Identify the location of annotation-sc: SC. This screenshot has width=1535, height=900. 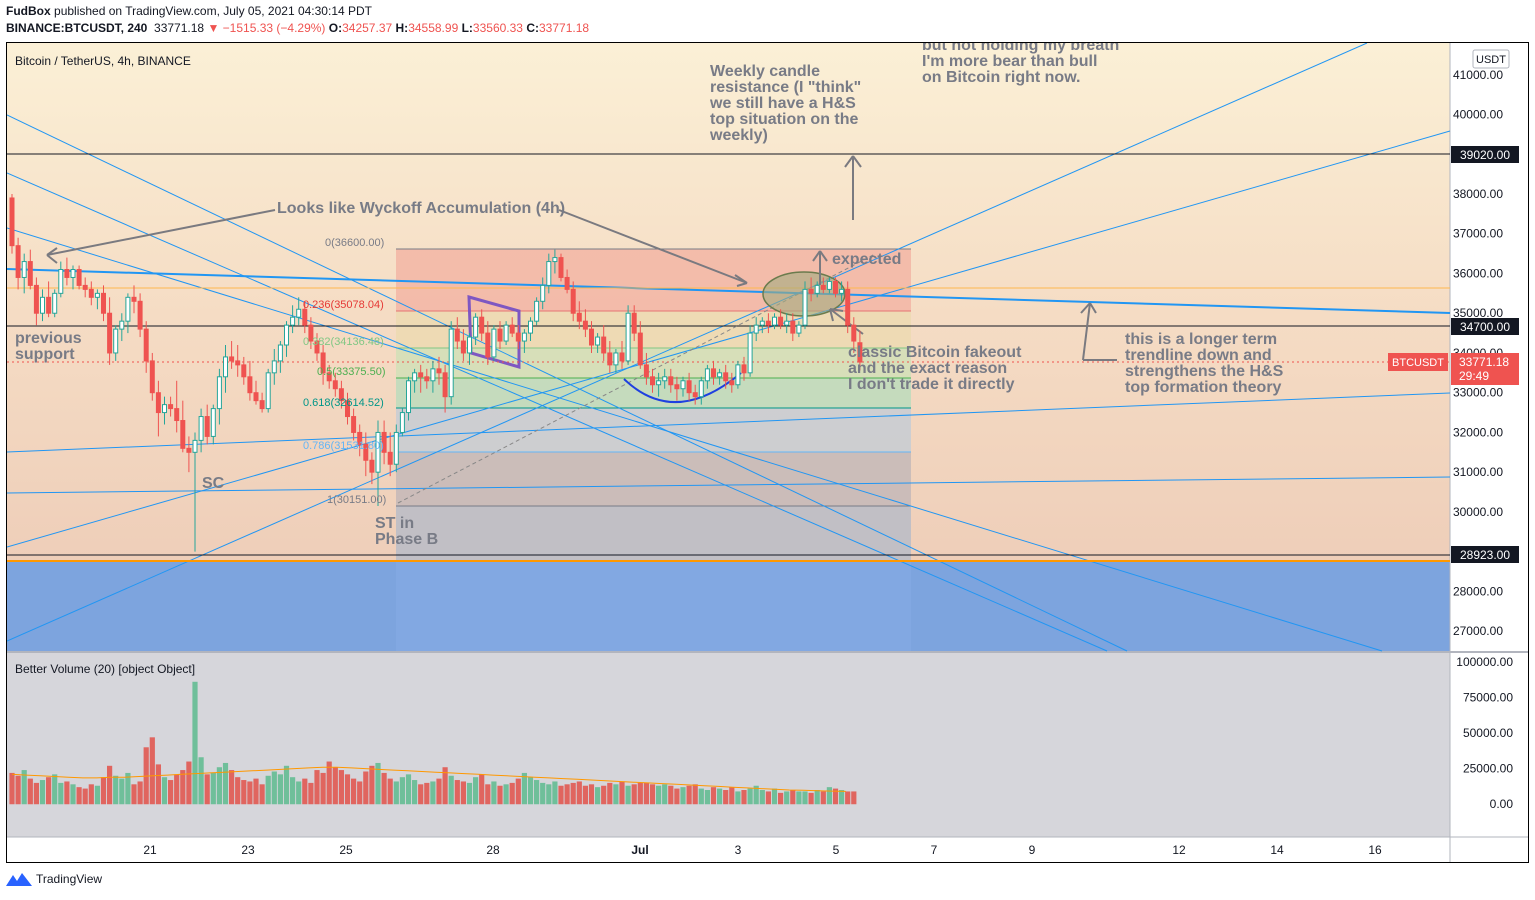
(213, 483).